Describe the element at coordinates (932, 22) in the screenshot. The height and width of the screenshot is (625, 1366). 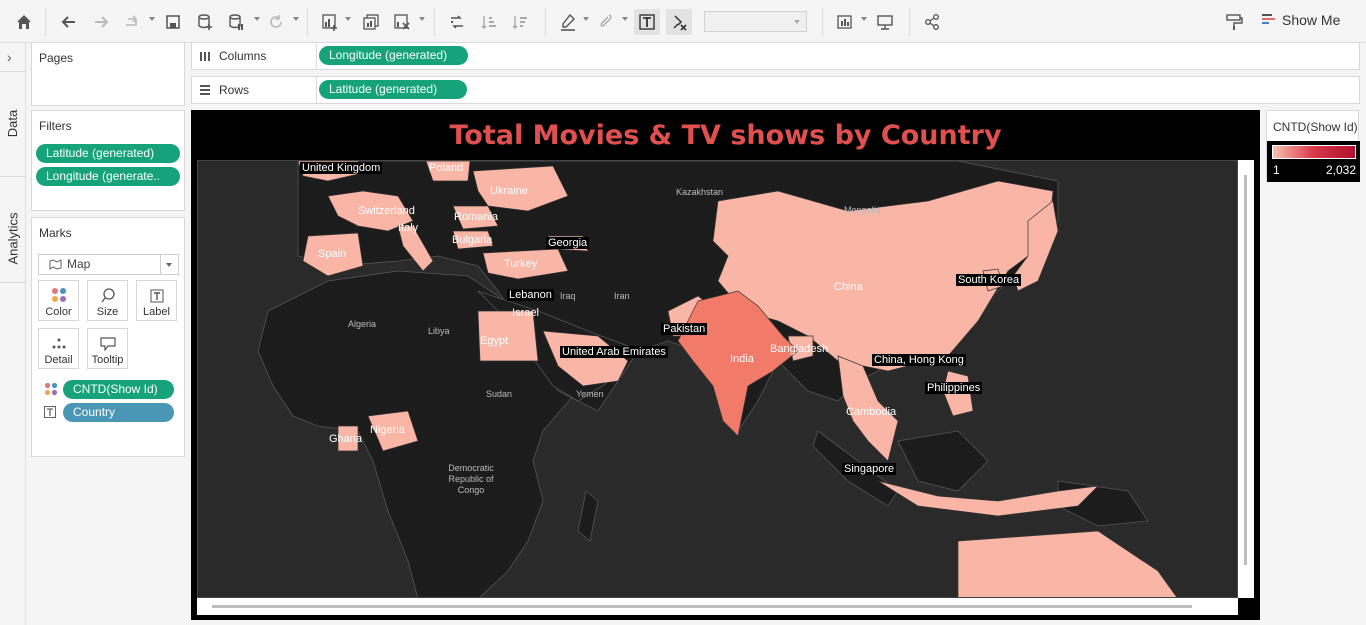
I see `share-icon` at that location.